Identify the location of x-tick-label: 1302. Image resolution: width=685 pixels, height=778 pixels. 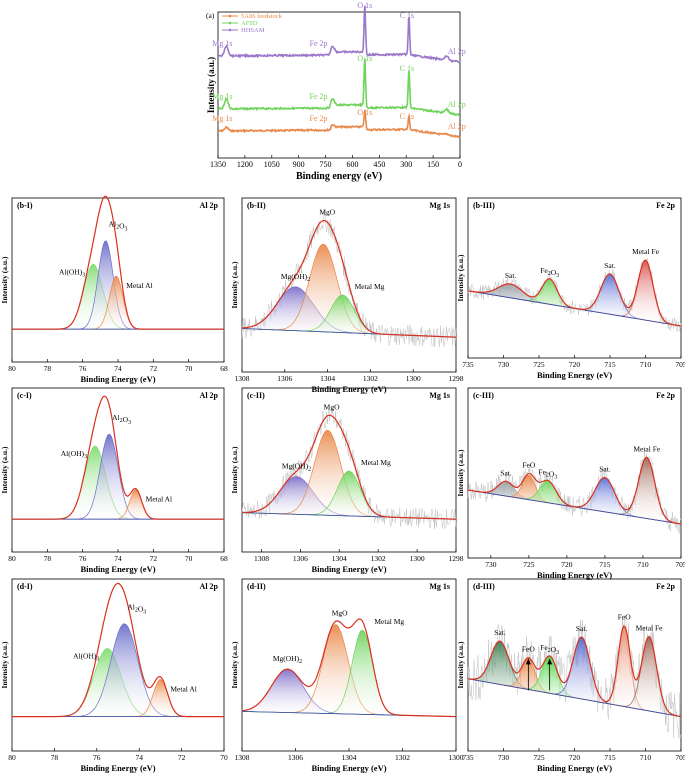
(378, 558).